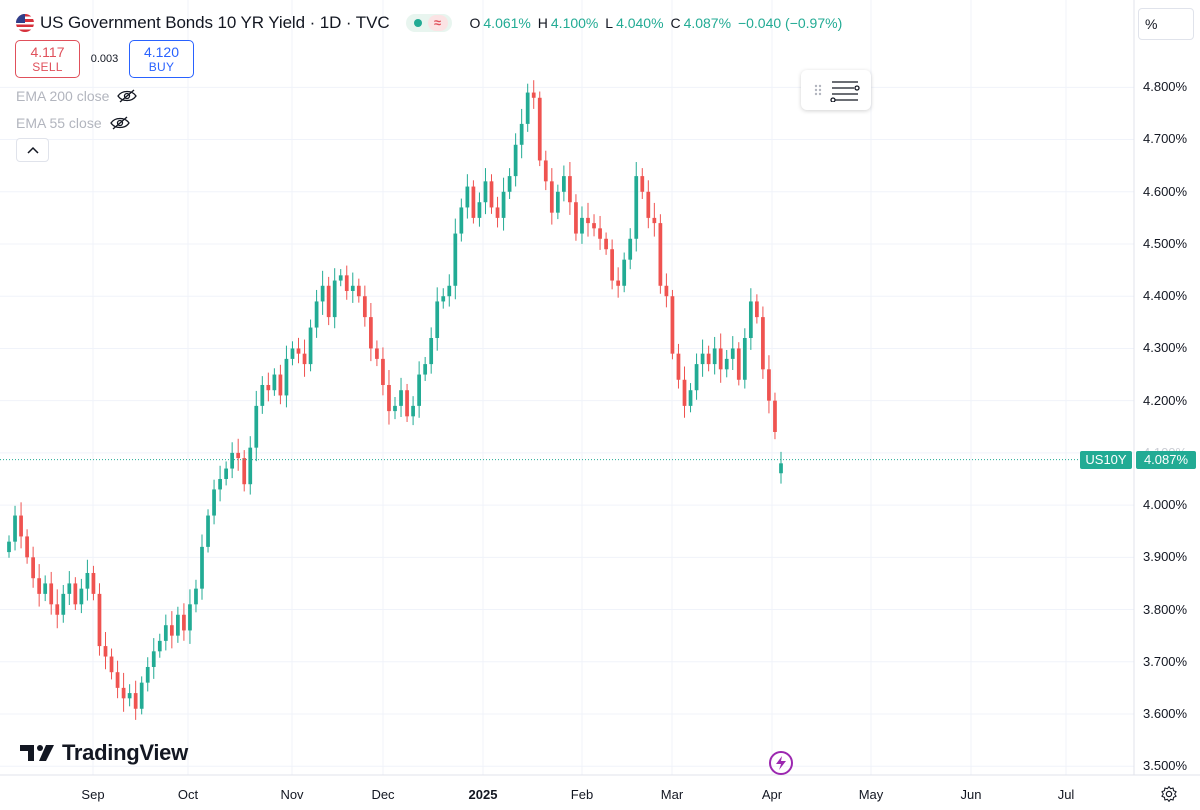  What do you see at coordinates (582, 794) in the screenshot?
I see `time-tick: Feb` at bounding box center [582, 794].